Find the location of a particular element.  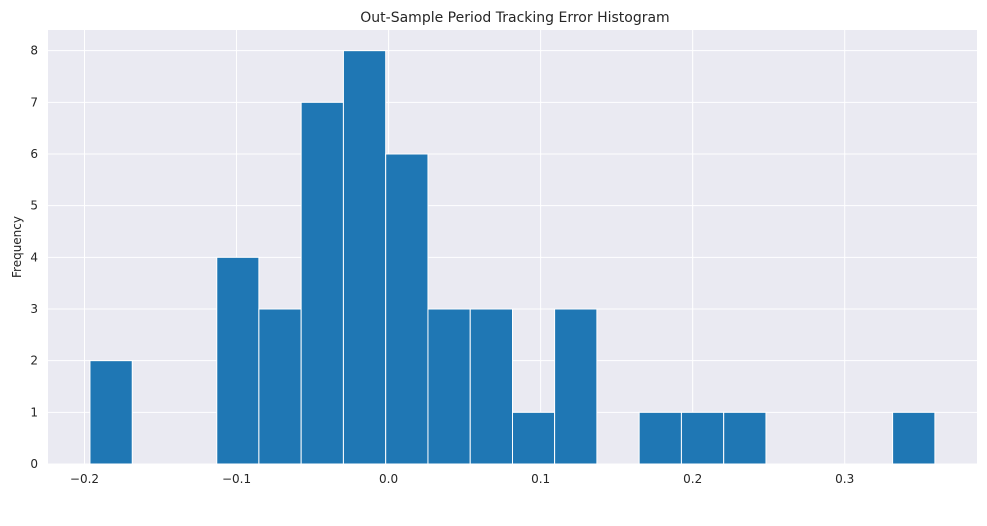

y-tick-label: 1 is located at coordinates (34, 412).